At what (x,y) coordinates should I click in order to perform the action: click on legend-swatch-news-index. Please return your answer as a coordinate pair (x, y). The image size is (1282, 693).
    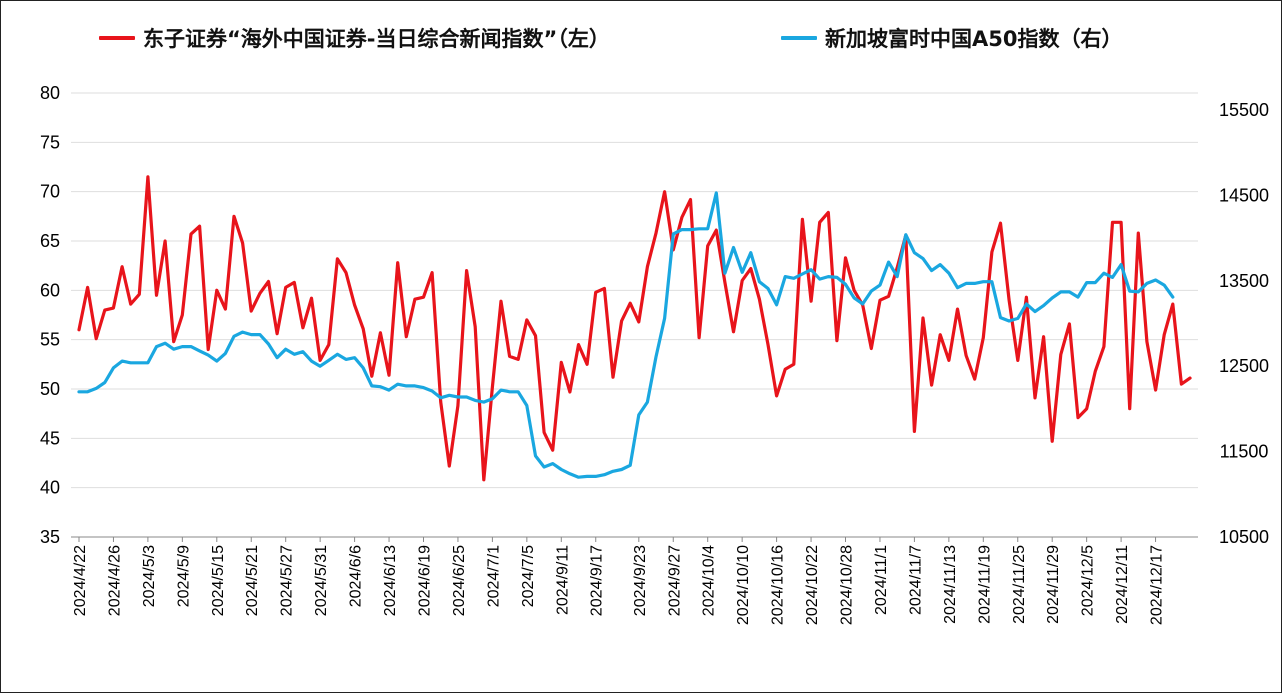
    Looking at the image, I should click on (117, 38).